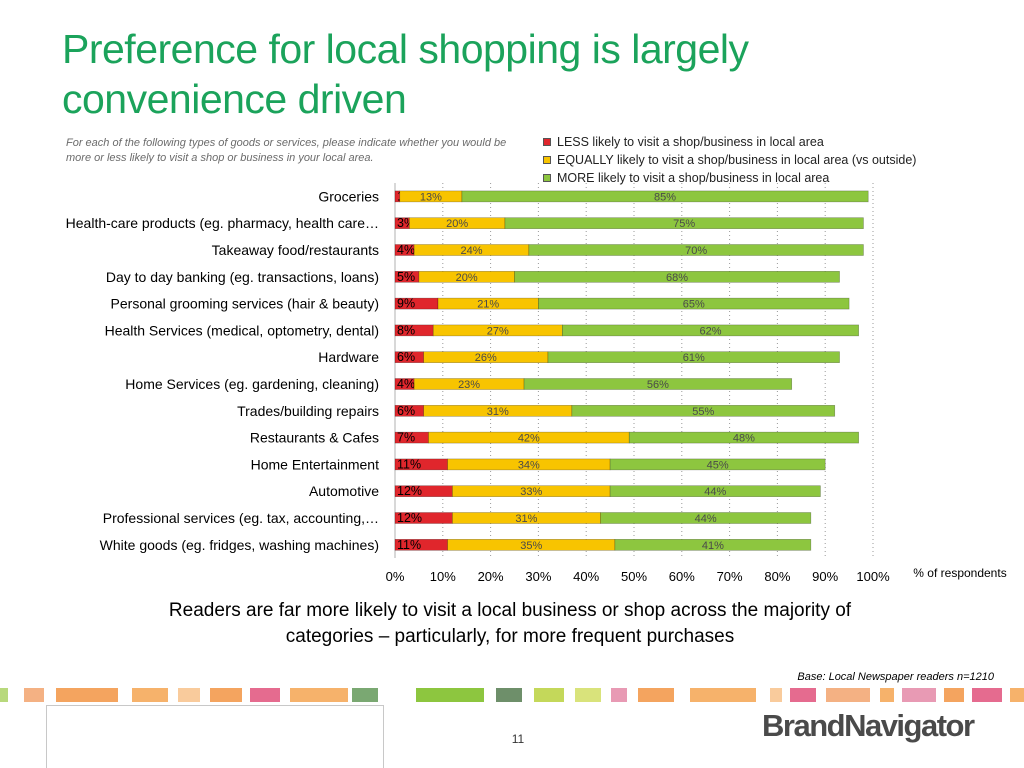 The width and height of the screenshot is (1024, 768). I want to click on legend-swatch-less, so click(547, 142).